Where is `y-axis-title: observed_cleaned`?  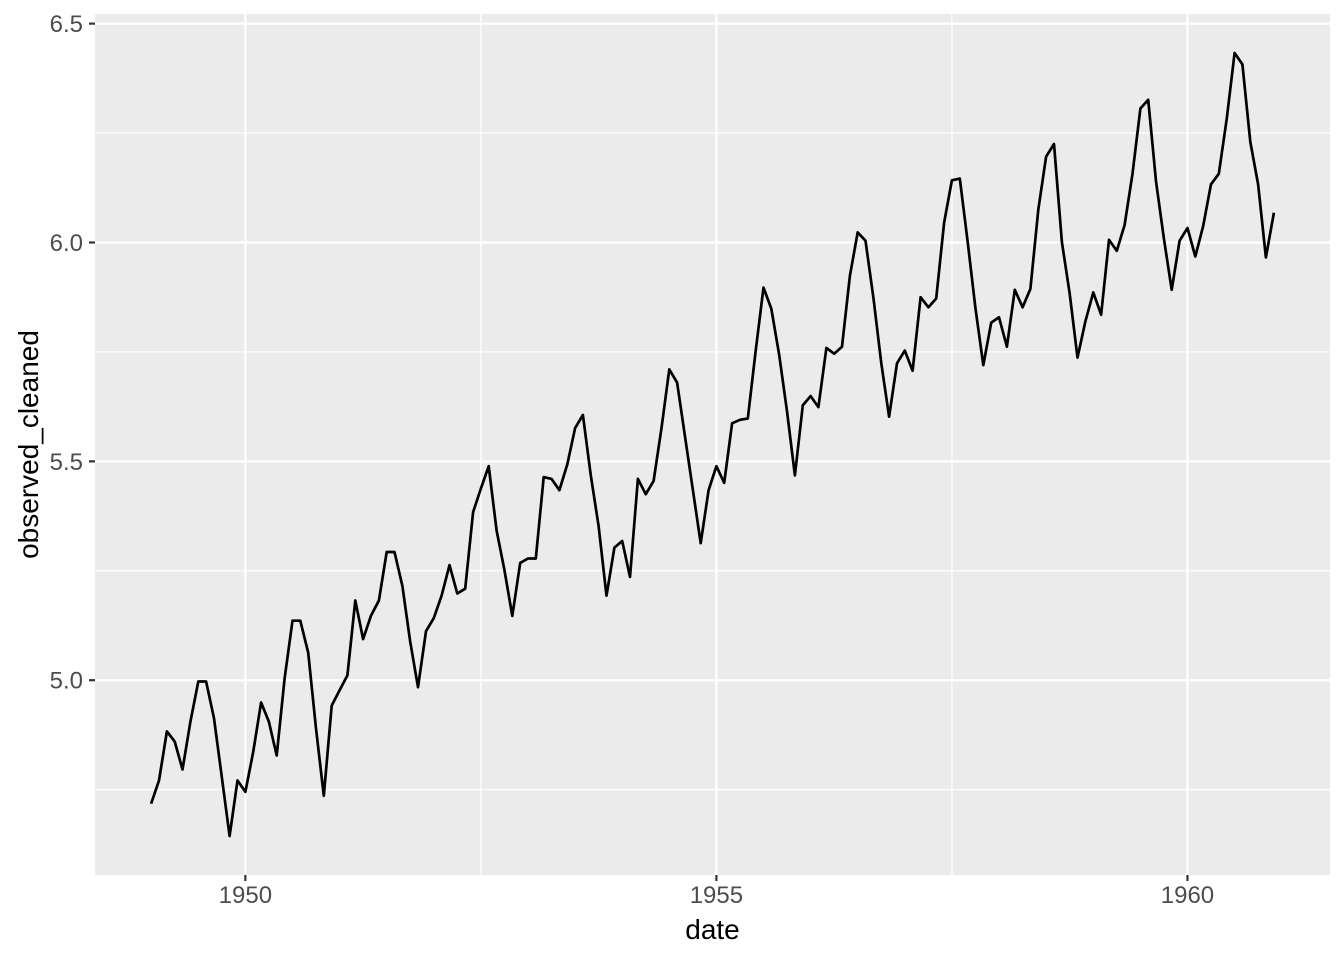
y-axis-title: observed_cleaned is located at coordinates (28, 444).